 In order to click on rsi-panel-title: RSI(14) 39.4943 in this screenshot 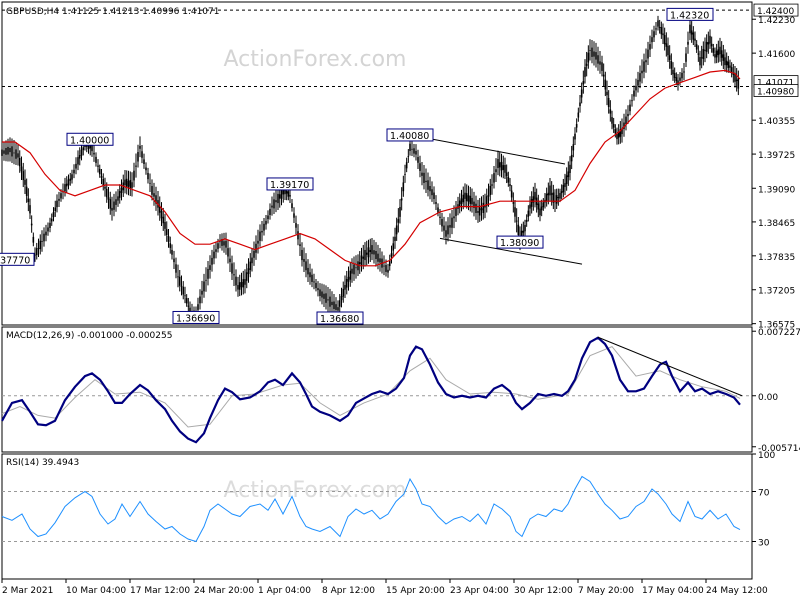, I will do `click(42, 463)`.